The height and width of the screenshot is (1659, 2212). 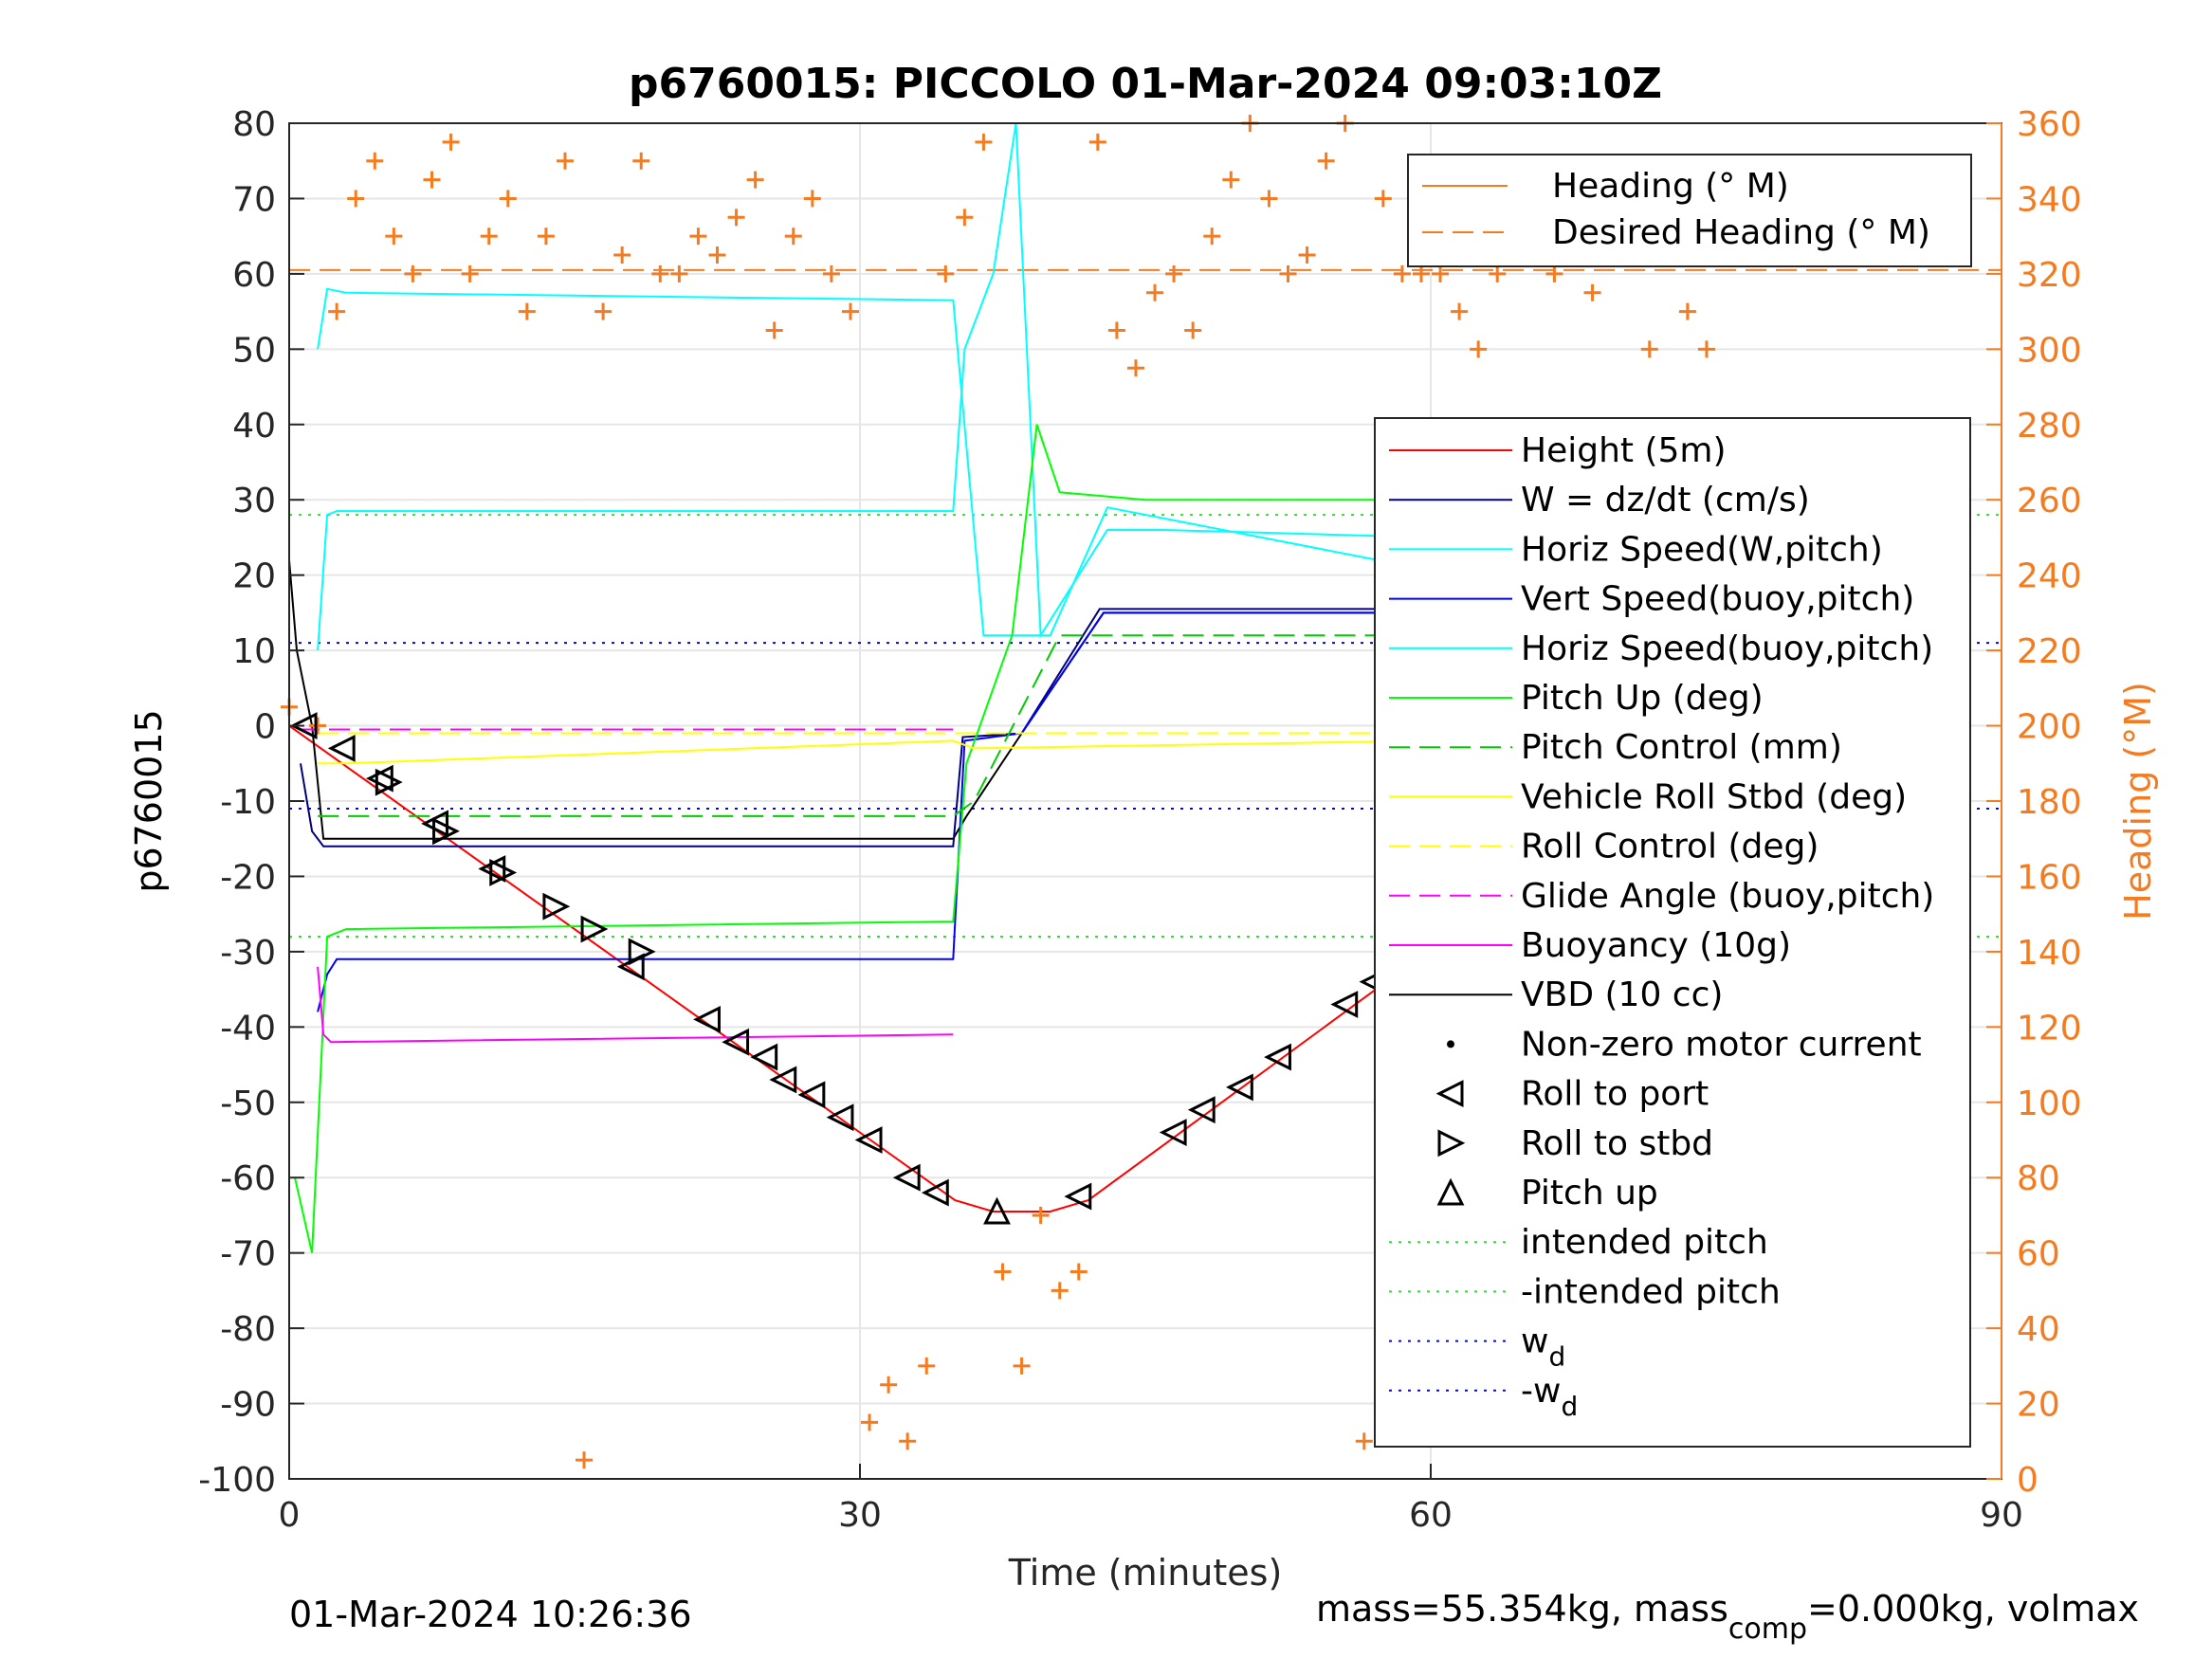 What do you see at coordinates (1615, 1094) in the screenshot?
I see `legend-main-label: Roll to port` at bounding box center [1615, 1094].